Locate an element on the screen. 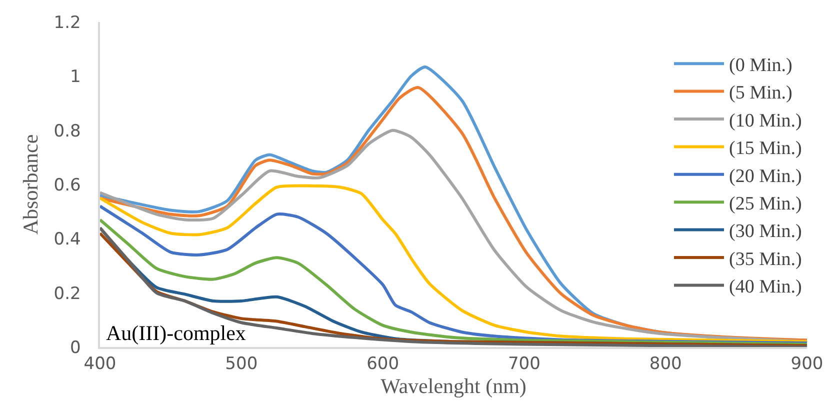  legend-label: (5 Min.) is located at coordinates (760, 93).